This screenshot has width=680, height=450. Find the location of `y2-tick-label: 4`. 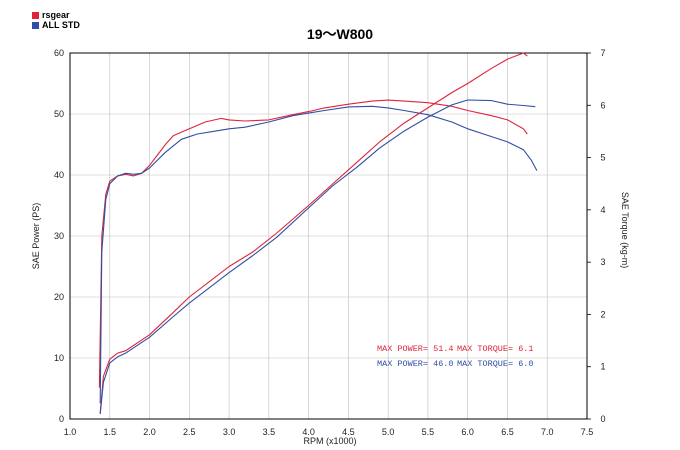

y2-tick-label: 4 is located at coordinates (602, 210).